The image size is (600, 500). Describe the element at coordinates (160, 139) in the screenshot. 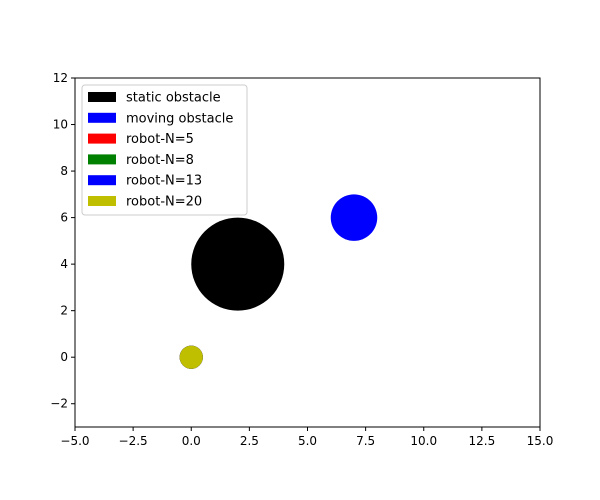

I see `legend-label: robot-N=5` at that location.